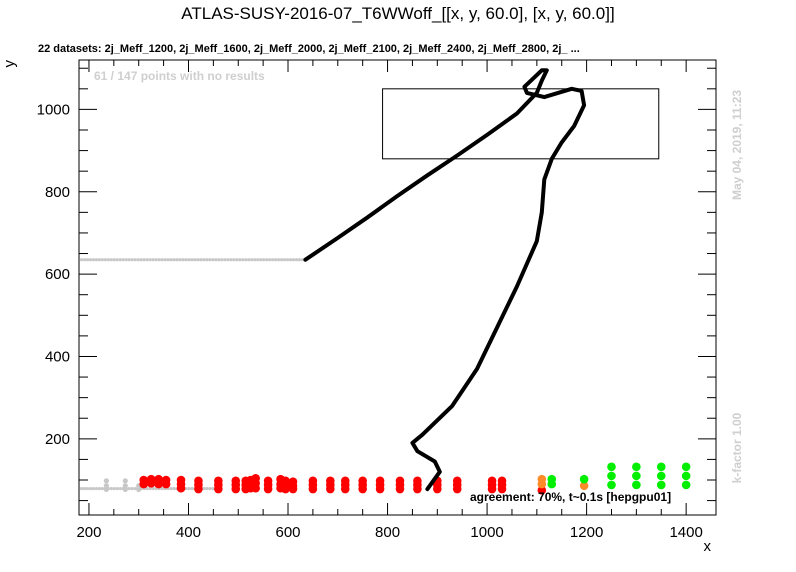 This screenshot has width=796, height=572. What do you see at coordinates (57, 274) in the screenshot?
I see `y-tick-label: 600` at bounding box center [57, 274].